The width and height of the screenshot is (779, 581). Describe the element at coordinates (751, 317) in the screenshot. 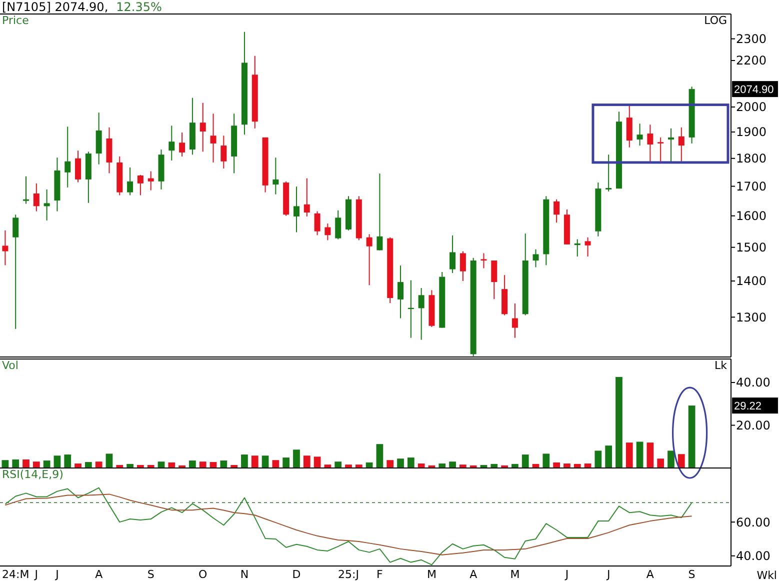

I see `y-tick-label: 1300` at that location.